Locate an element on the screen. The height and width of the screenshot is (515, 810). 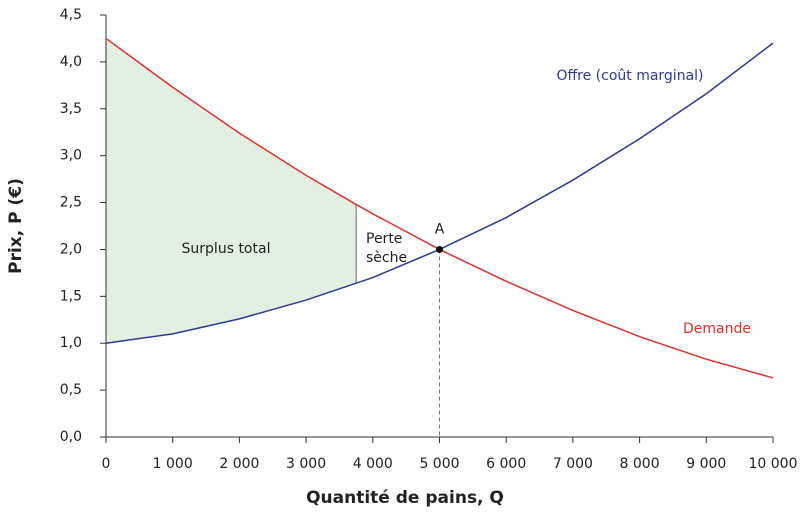
x-tick-label: 2 000 is located at coordinates (239, 464).